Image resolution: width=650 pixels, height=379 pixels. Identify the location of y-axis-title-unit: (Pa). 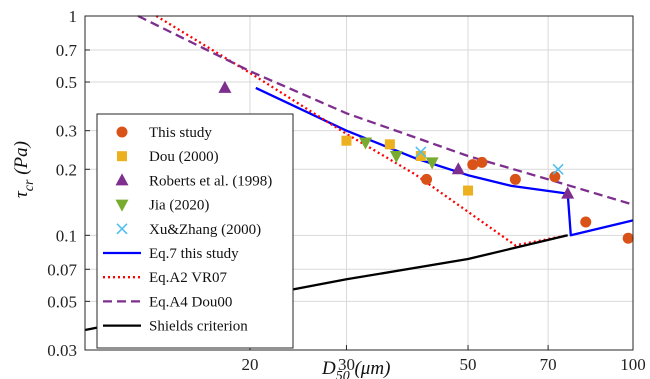
(21, 160).